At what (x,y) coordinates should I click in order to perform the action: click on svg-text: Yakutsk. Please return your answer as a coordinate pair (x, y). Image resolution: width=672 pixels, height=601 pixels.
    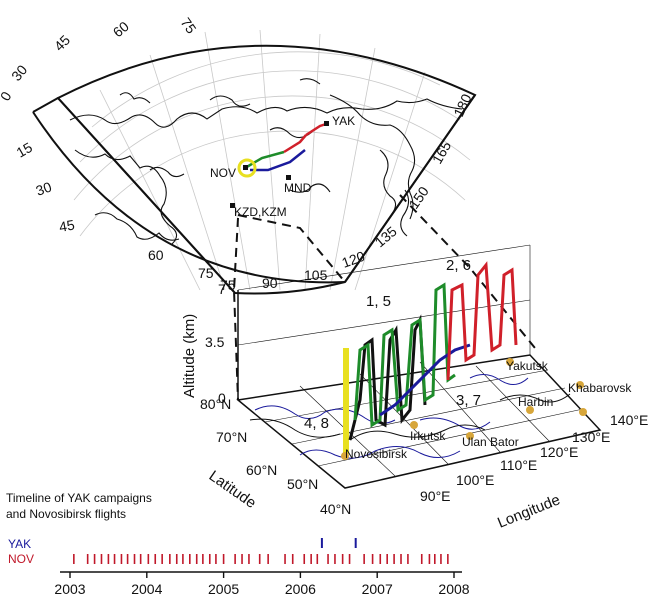
    Looking at the image, I should click on (527, 366).